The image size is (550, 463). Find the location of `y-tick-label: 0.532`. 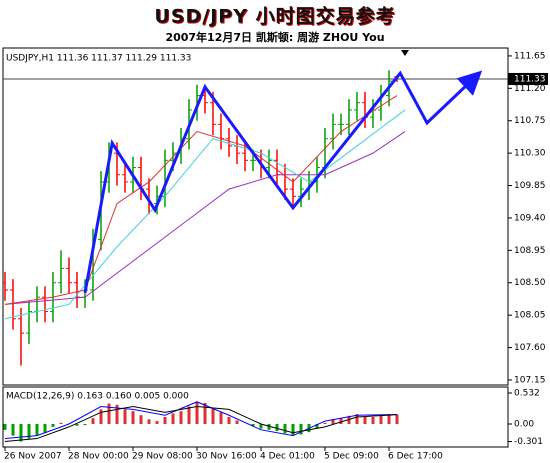

y-tick-label: 0.532 is located at coordinates (527, 394).